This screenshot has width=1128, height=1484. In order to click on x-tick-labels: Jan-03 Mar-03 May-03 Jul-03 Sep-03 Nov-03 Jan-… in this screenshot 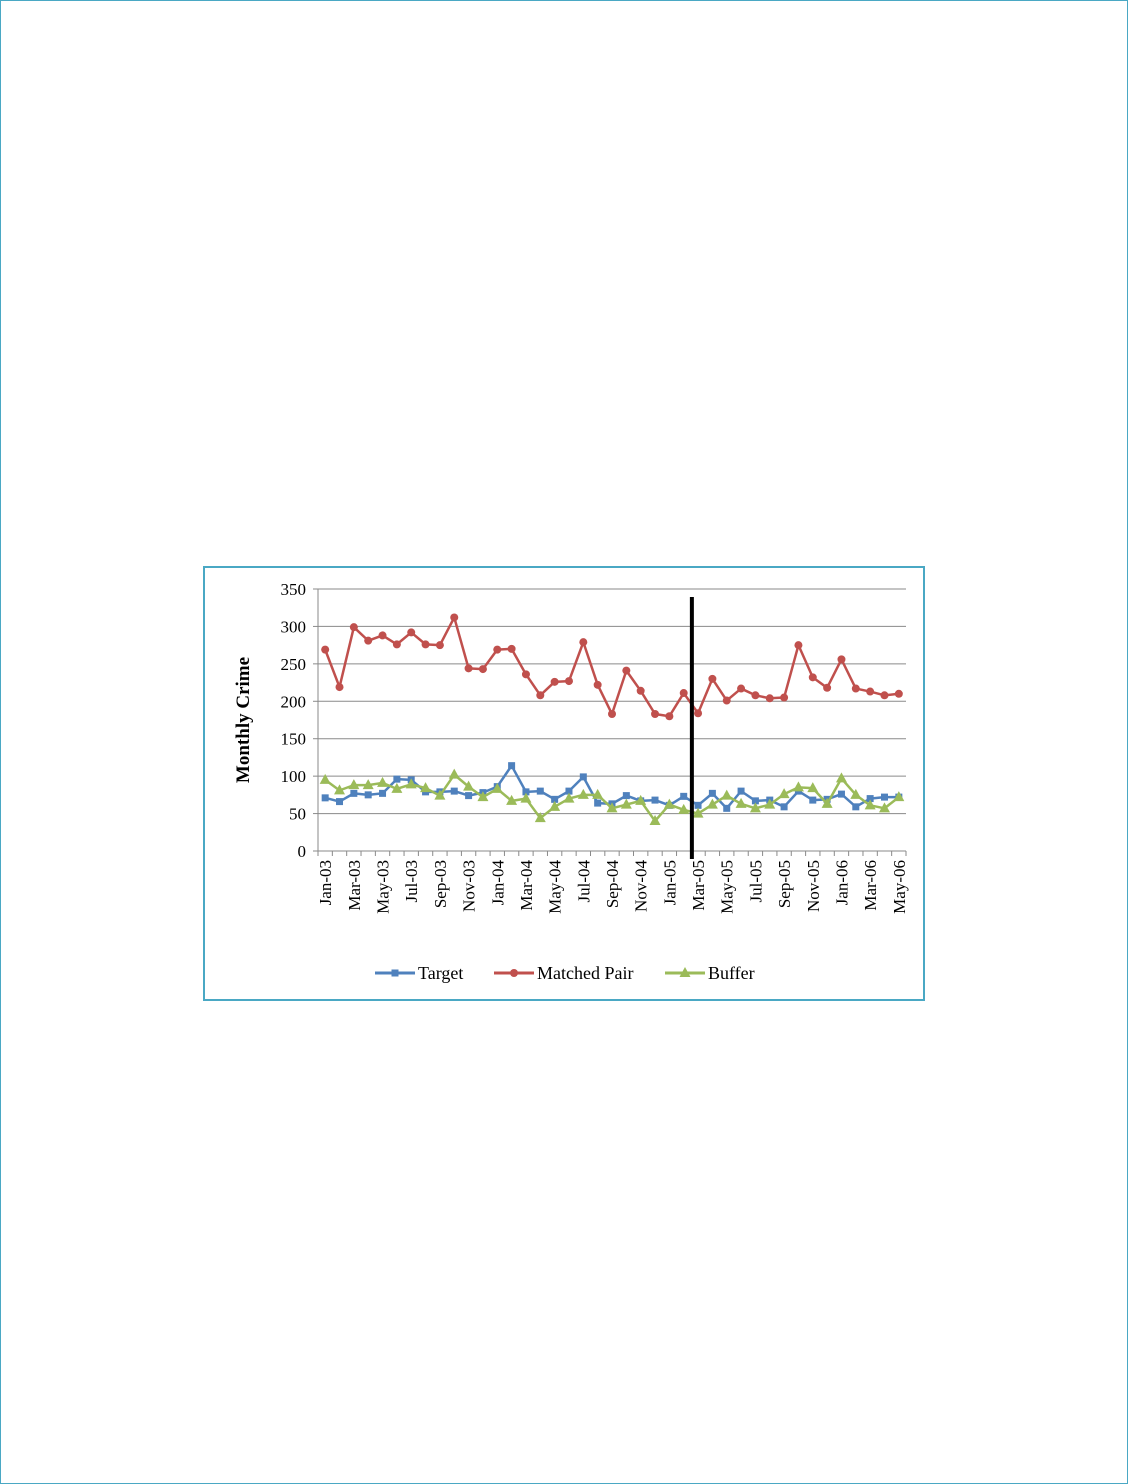, I will do `click(612, 887)`.